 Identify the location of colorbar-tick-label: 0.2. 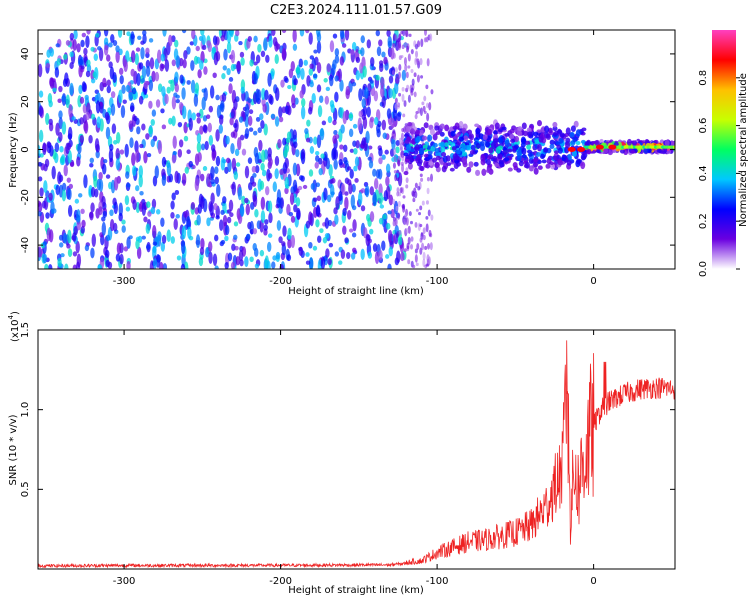
(703, 221).